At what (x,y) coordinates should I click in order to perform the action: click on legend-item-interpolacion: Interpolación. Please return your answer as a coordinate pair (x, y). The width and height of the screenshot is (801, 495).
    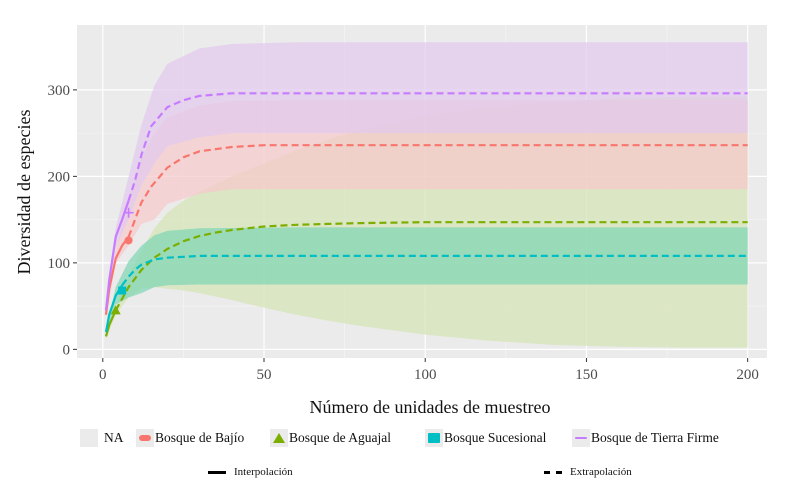
    Looking at the image, I should click on (250, 472).